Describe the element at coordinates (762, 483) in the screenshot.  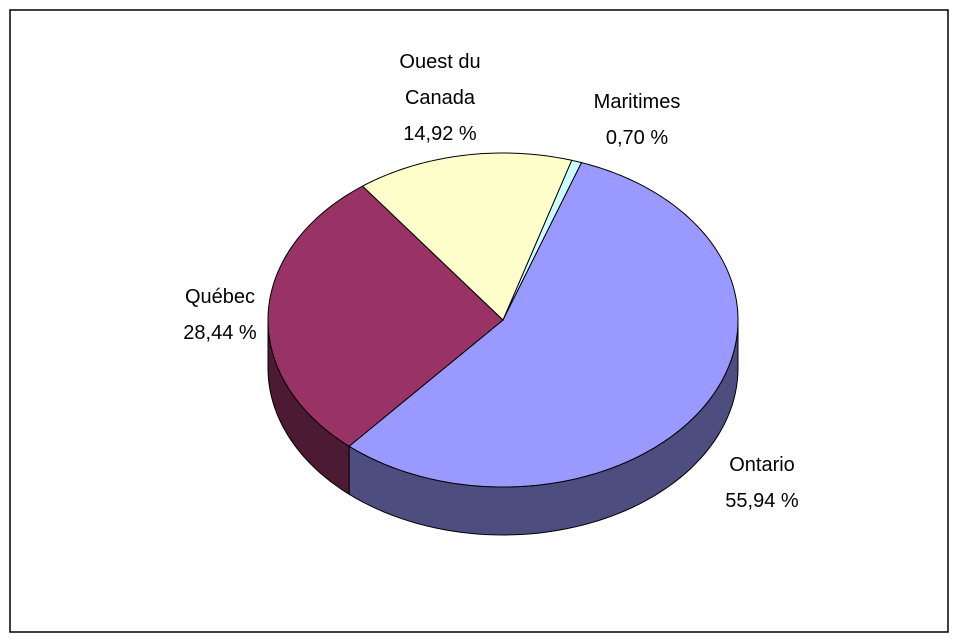
I see `slice-label: Ontario 55,94 %` at that location.